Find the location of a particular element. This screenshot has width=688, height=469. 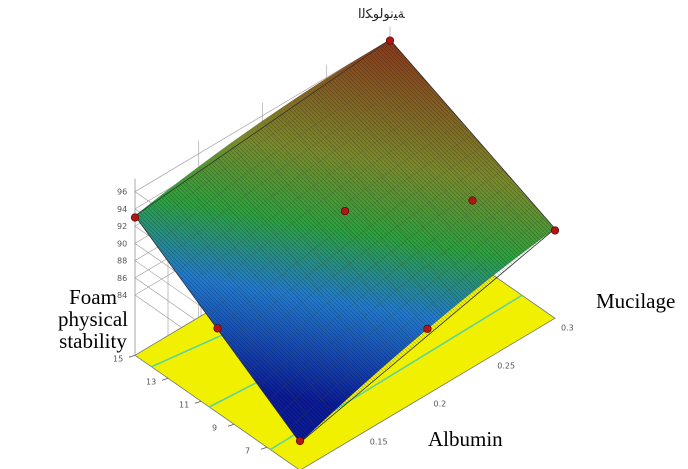

mucilage-tick-label: 7 is located at coordinates (247, 450).